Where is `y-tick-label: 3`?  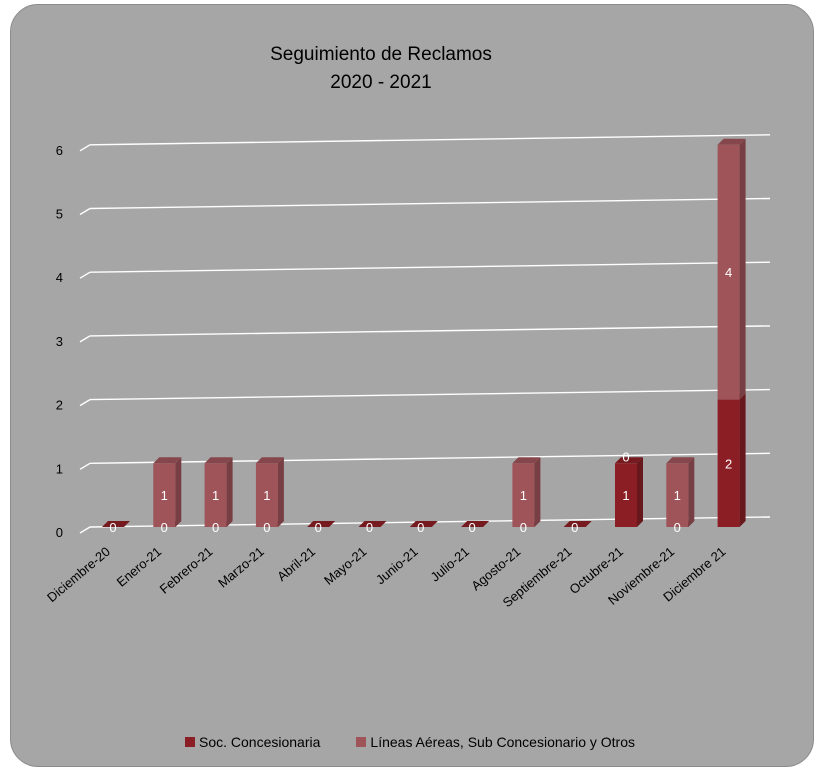
y-tick-label: 3 is located at coordinates (59, 341).